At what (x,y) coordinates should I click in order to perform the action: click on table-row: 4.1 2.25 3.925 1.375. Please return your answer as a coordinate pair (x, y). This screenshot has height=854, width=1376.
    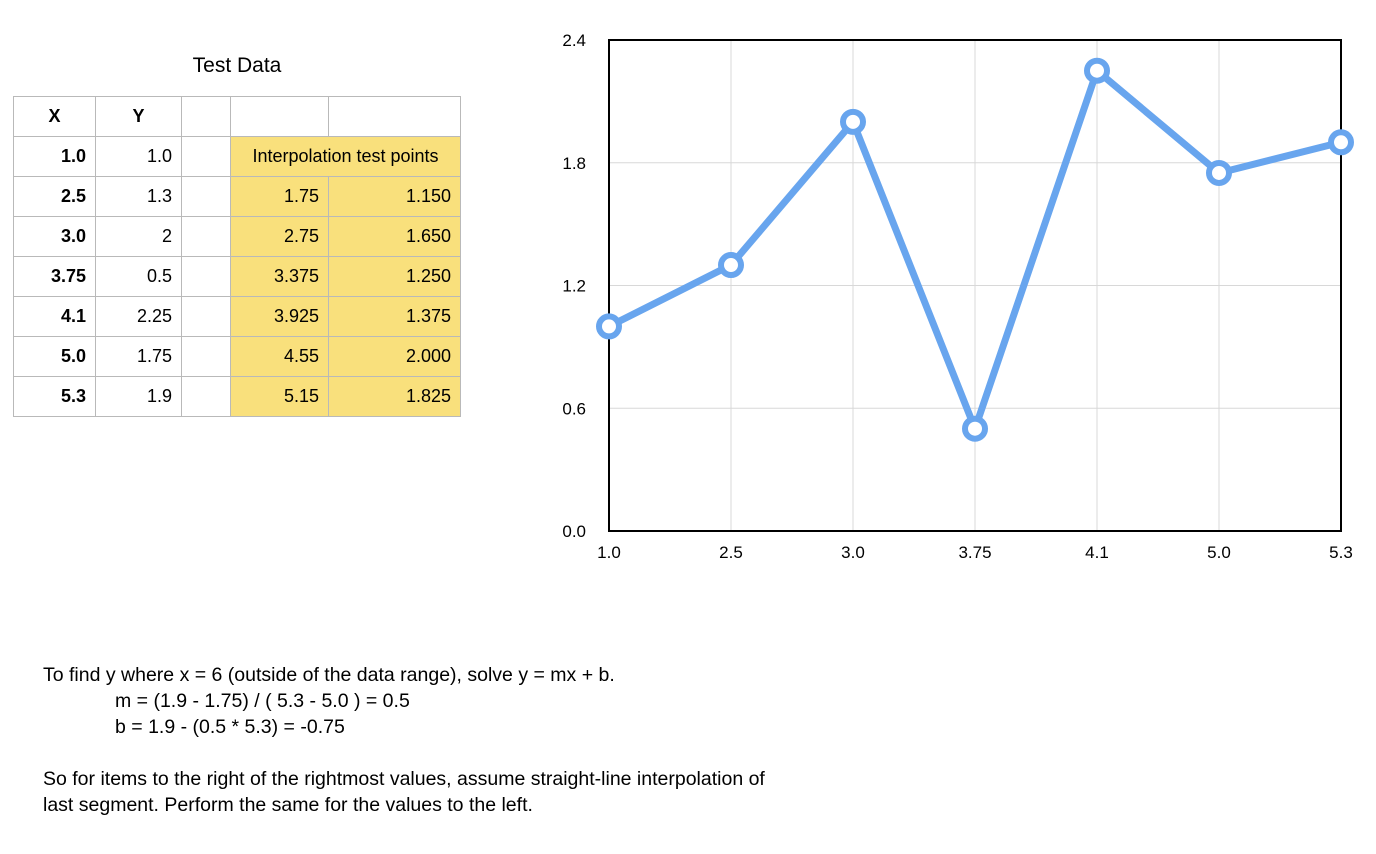
    Looking at the image, I should click on (237, 316).